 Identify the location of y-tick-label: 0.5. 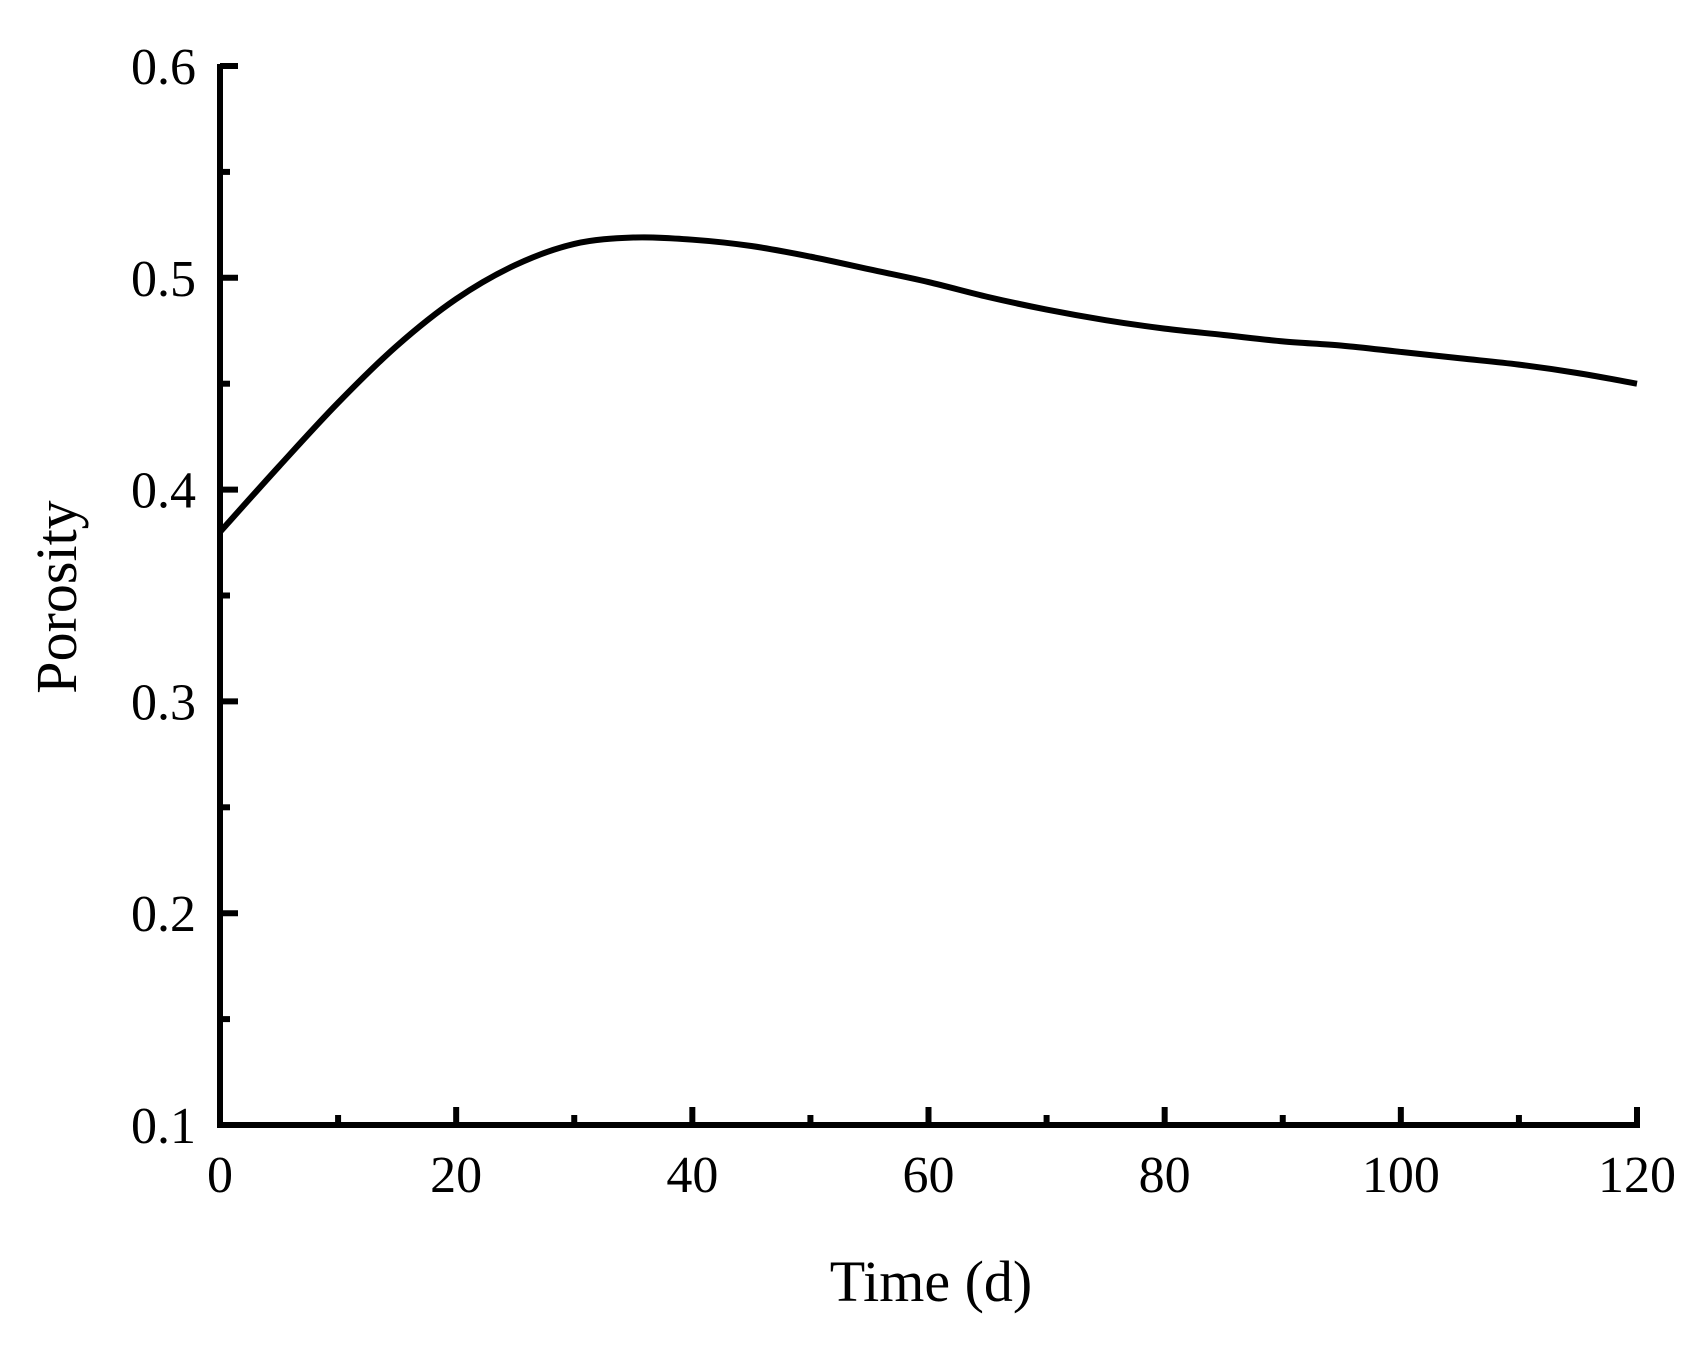
(163, 279).